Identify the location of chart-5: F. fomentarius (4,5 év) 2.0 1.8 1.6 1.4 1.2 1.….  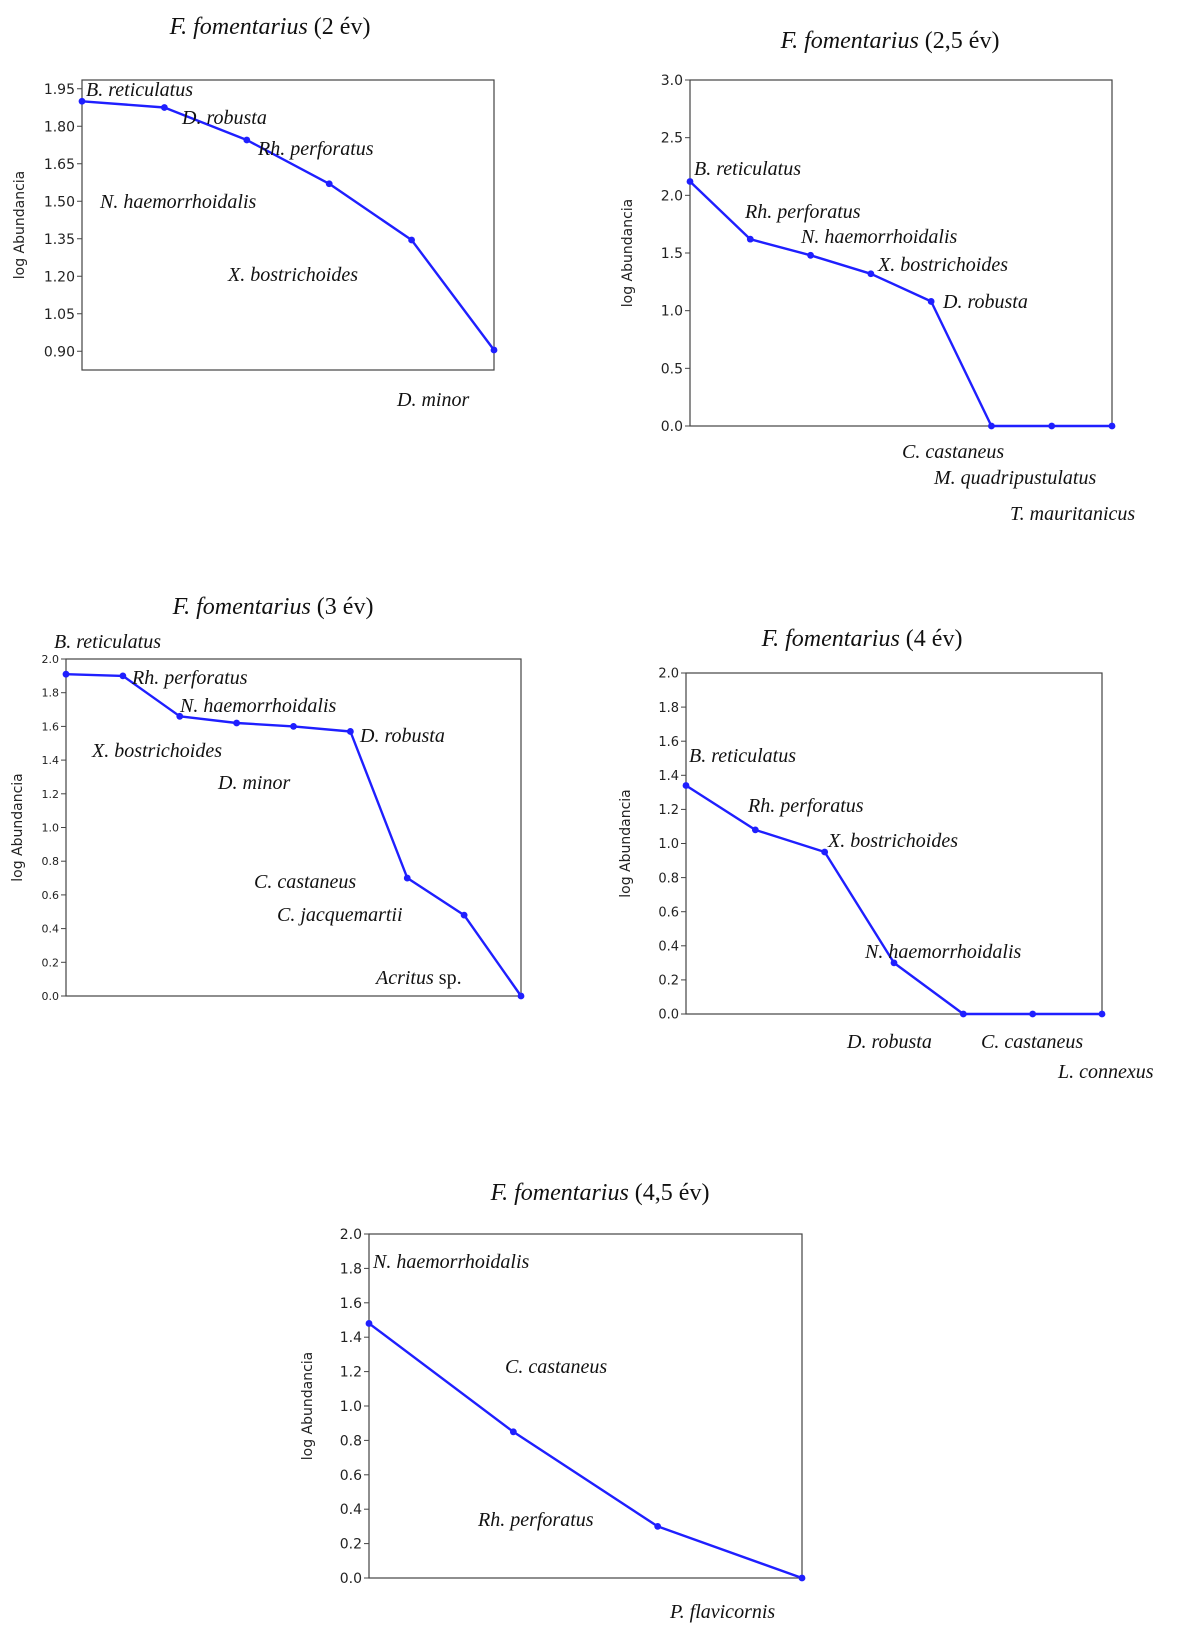
(553, 1401).